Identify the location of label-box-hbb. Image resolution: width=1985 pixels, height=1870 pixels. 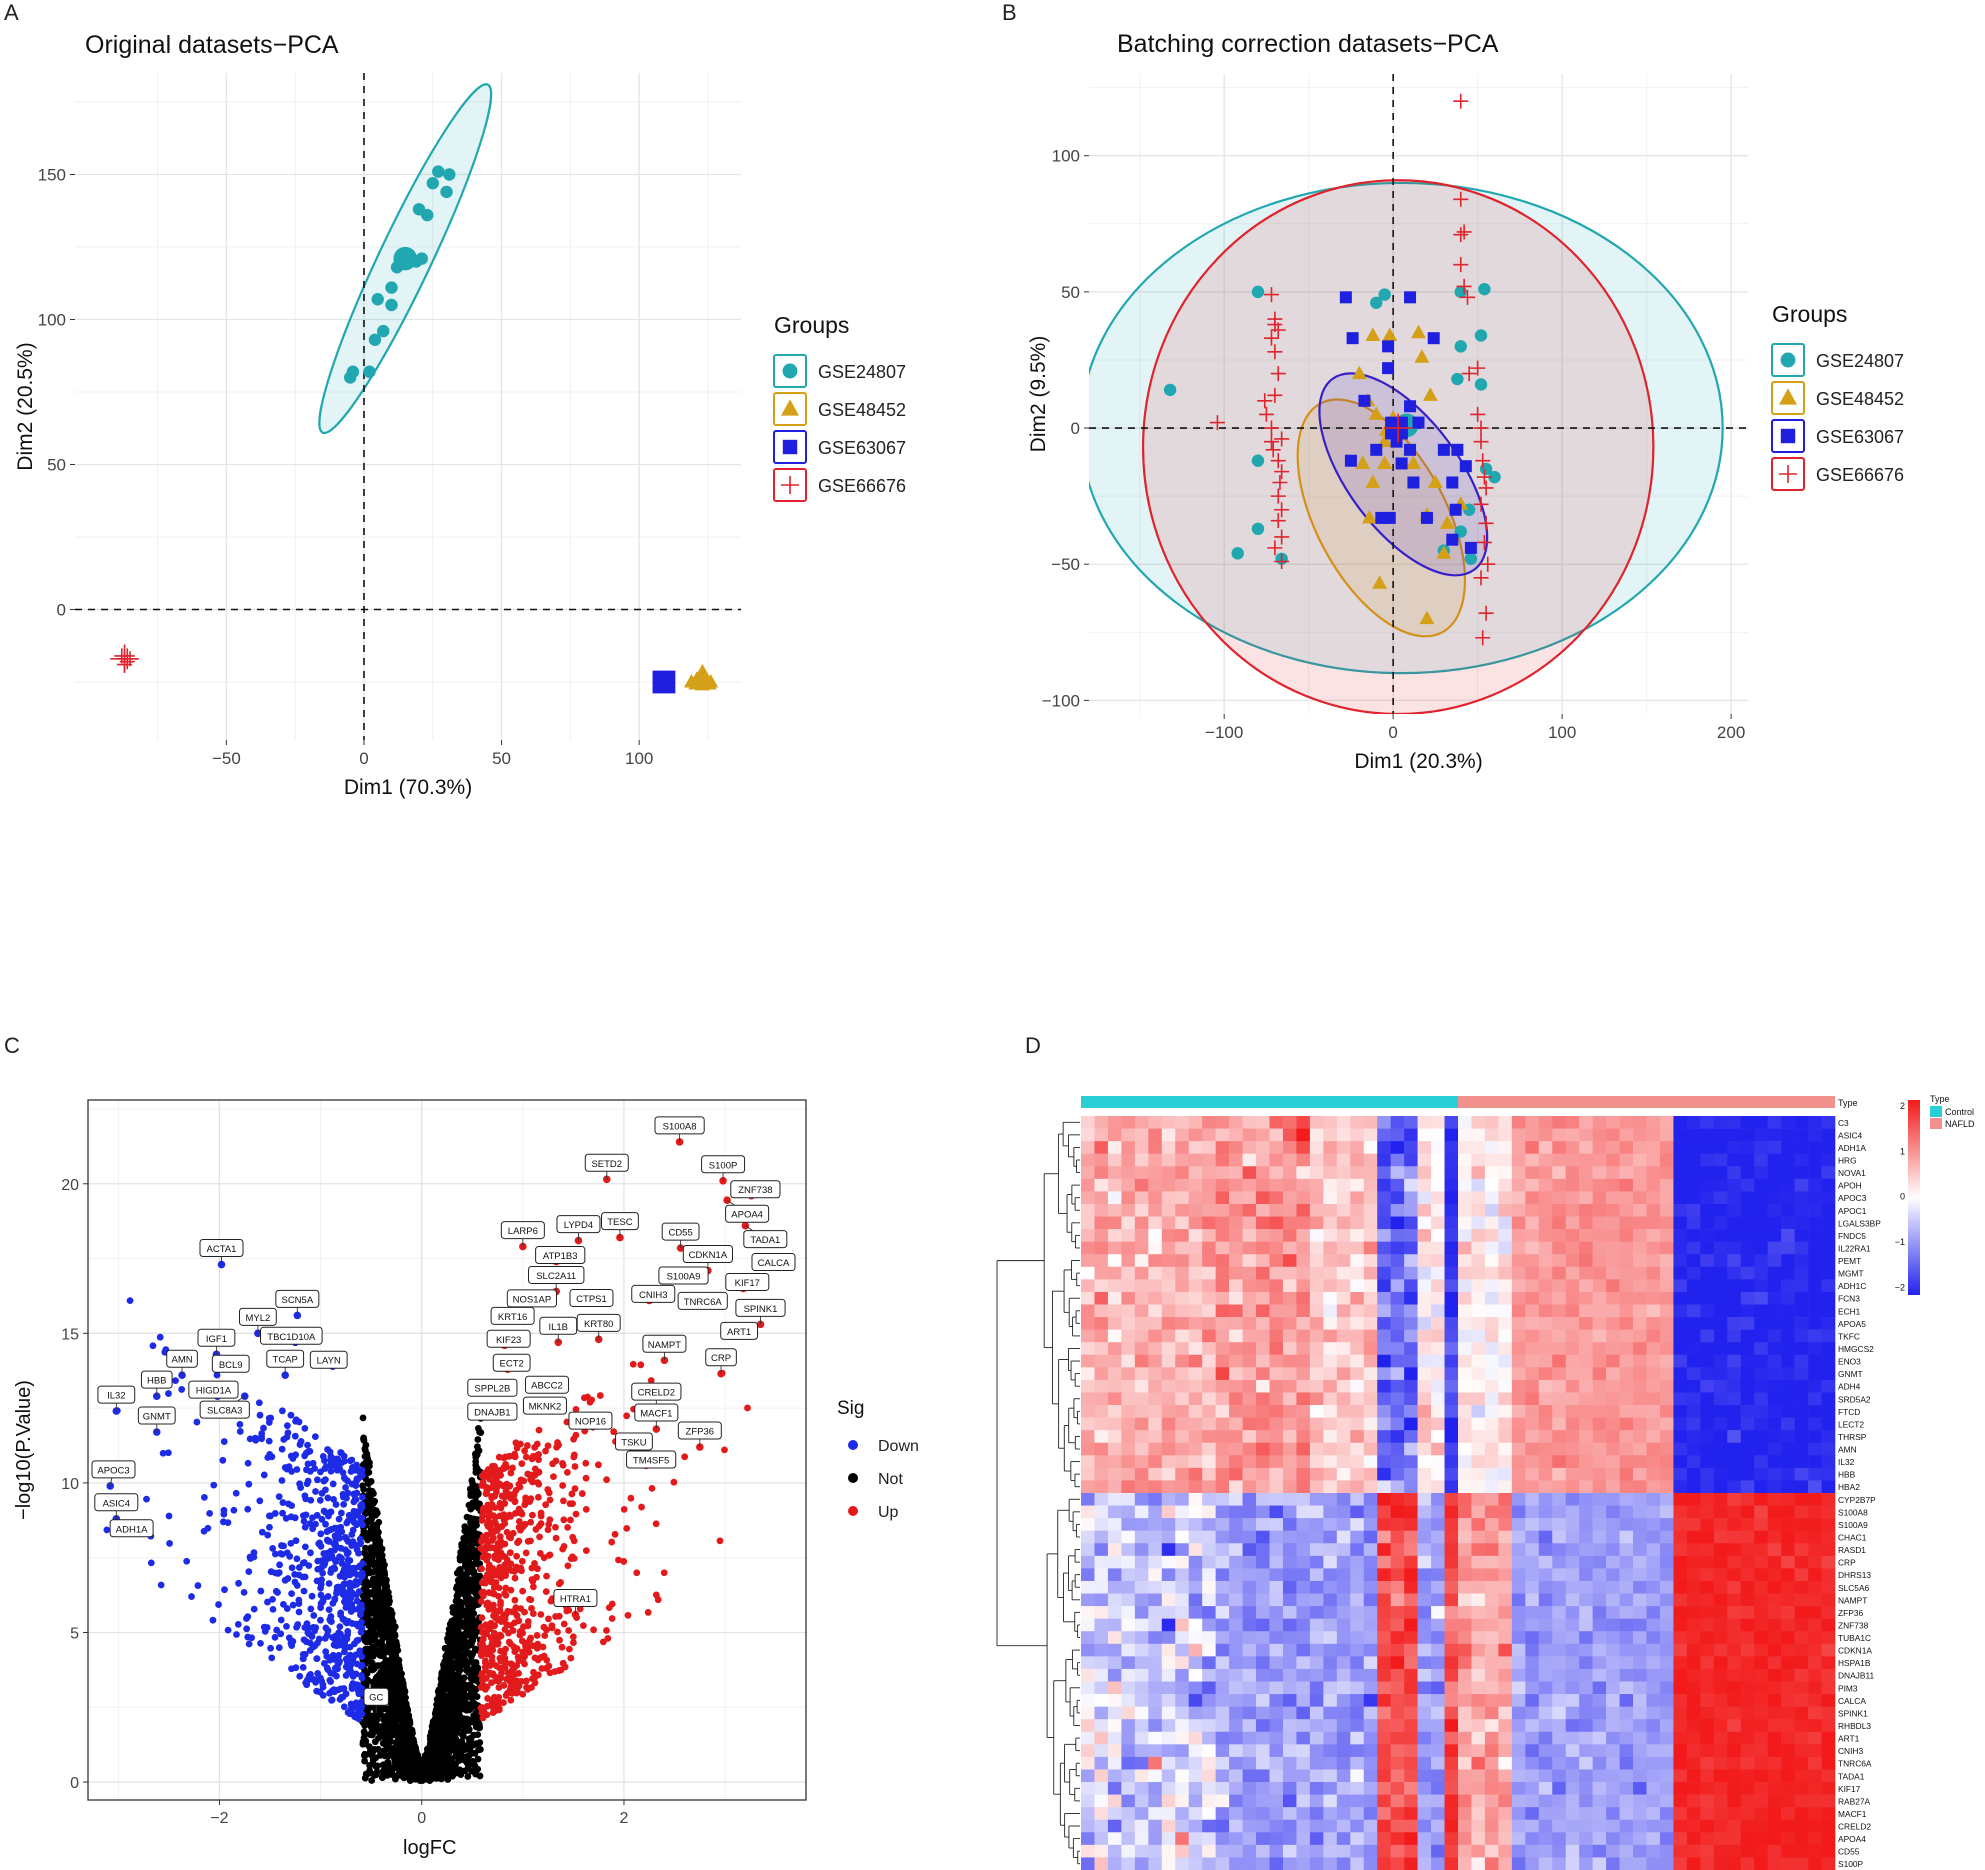
(156, 1379).